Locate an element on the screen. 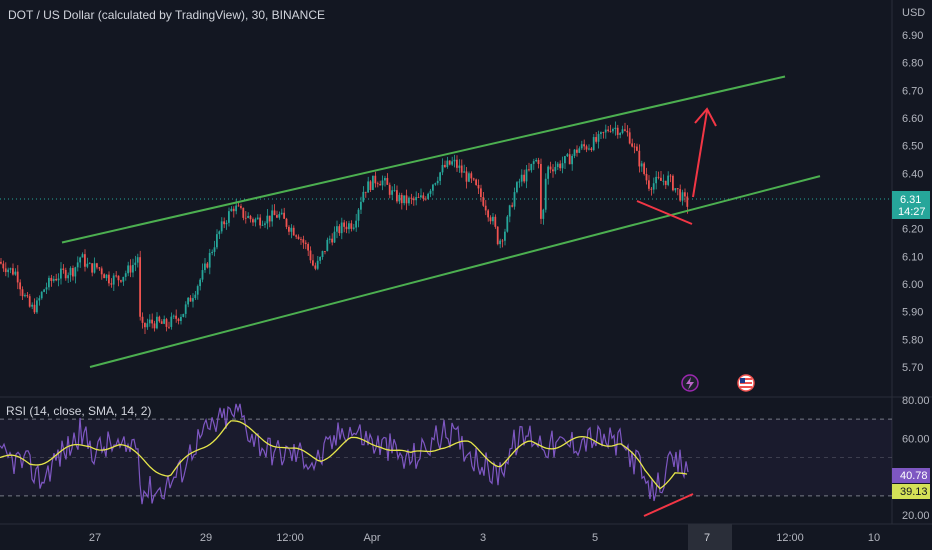  time-axis-labels: 27 29 12:00 Apr 3 5 7 12:00 10 is located at coordinates (484, 538).